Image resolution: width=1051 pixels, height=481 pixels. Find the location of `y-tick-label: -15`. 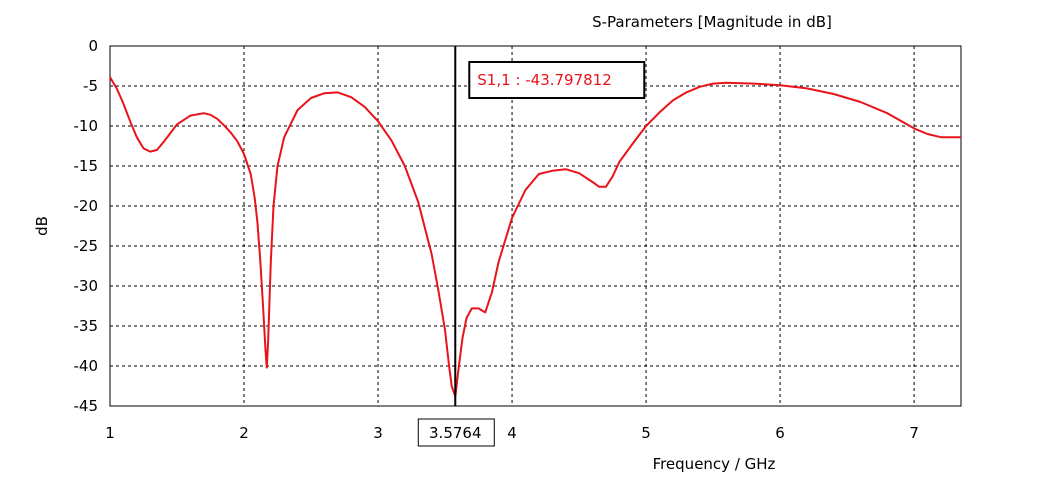

y-tick-label: -15 is located at coordinates (86, 166).